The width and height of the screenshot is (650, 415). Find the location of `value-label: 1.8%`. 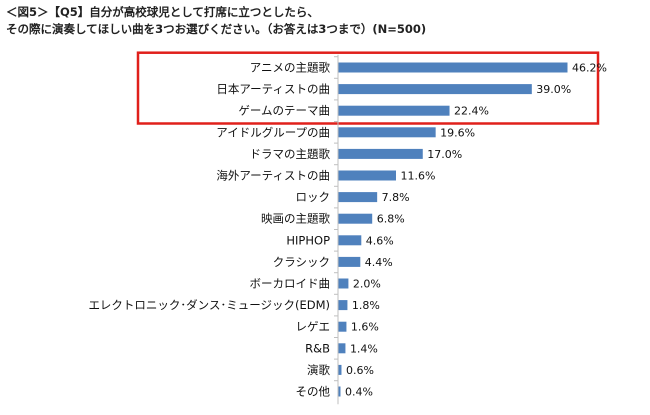

value-label: 1.8% is located at coordinates (366, 305).